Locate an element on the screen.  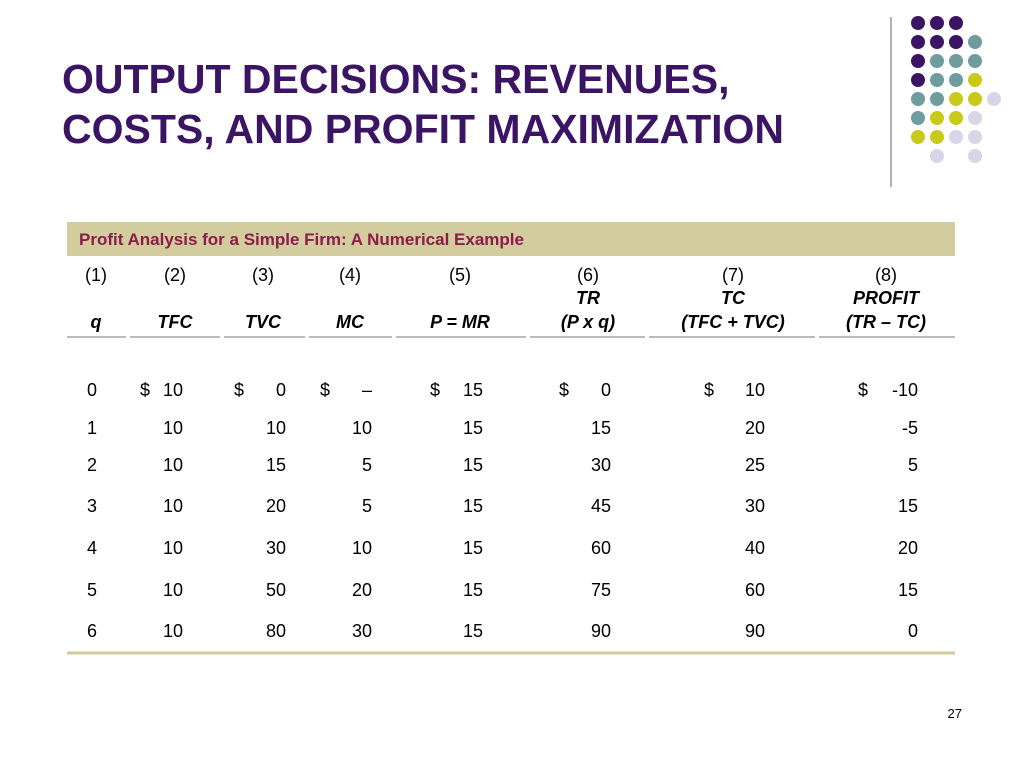
cell: 50 is located at coordinates (276, 590).